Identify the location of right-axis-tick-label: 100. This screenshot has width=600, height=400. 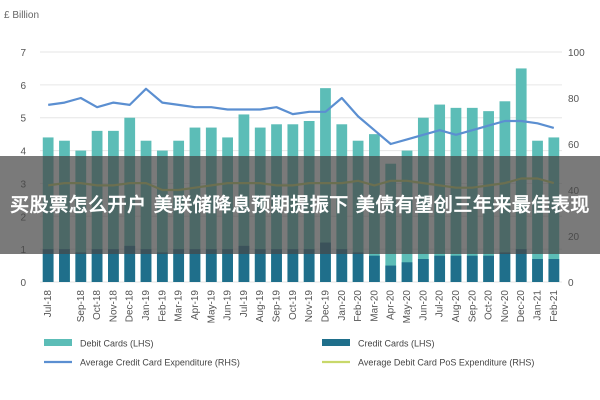
(576, 53).